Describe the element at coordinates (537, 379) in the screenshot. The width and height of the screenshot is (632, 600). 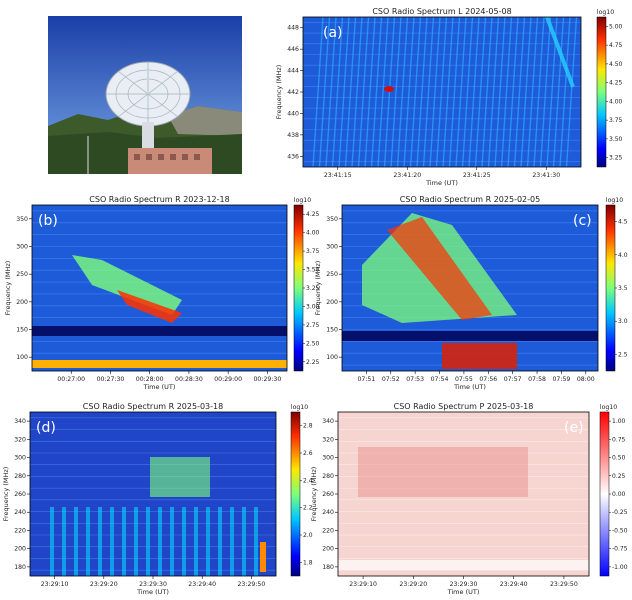
I see `x-tick-label: 07:58` at that location.